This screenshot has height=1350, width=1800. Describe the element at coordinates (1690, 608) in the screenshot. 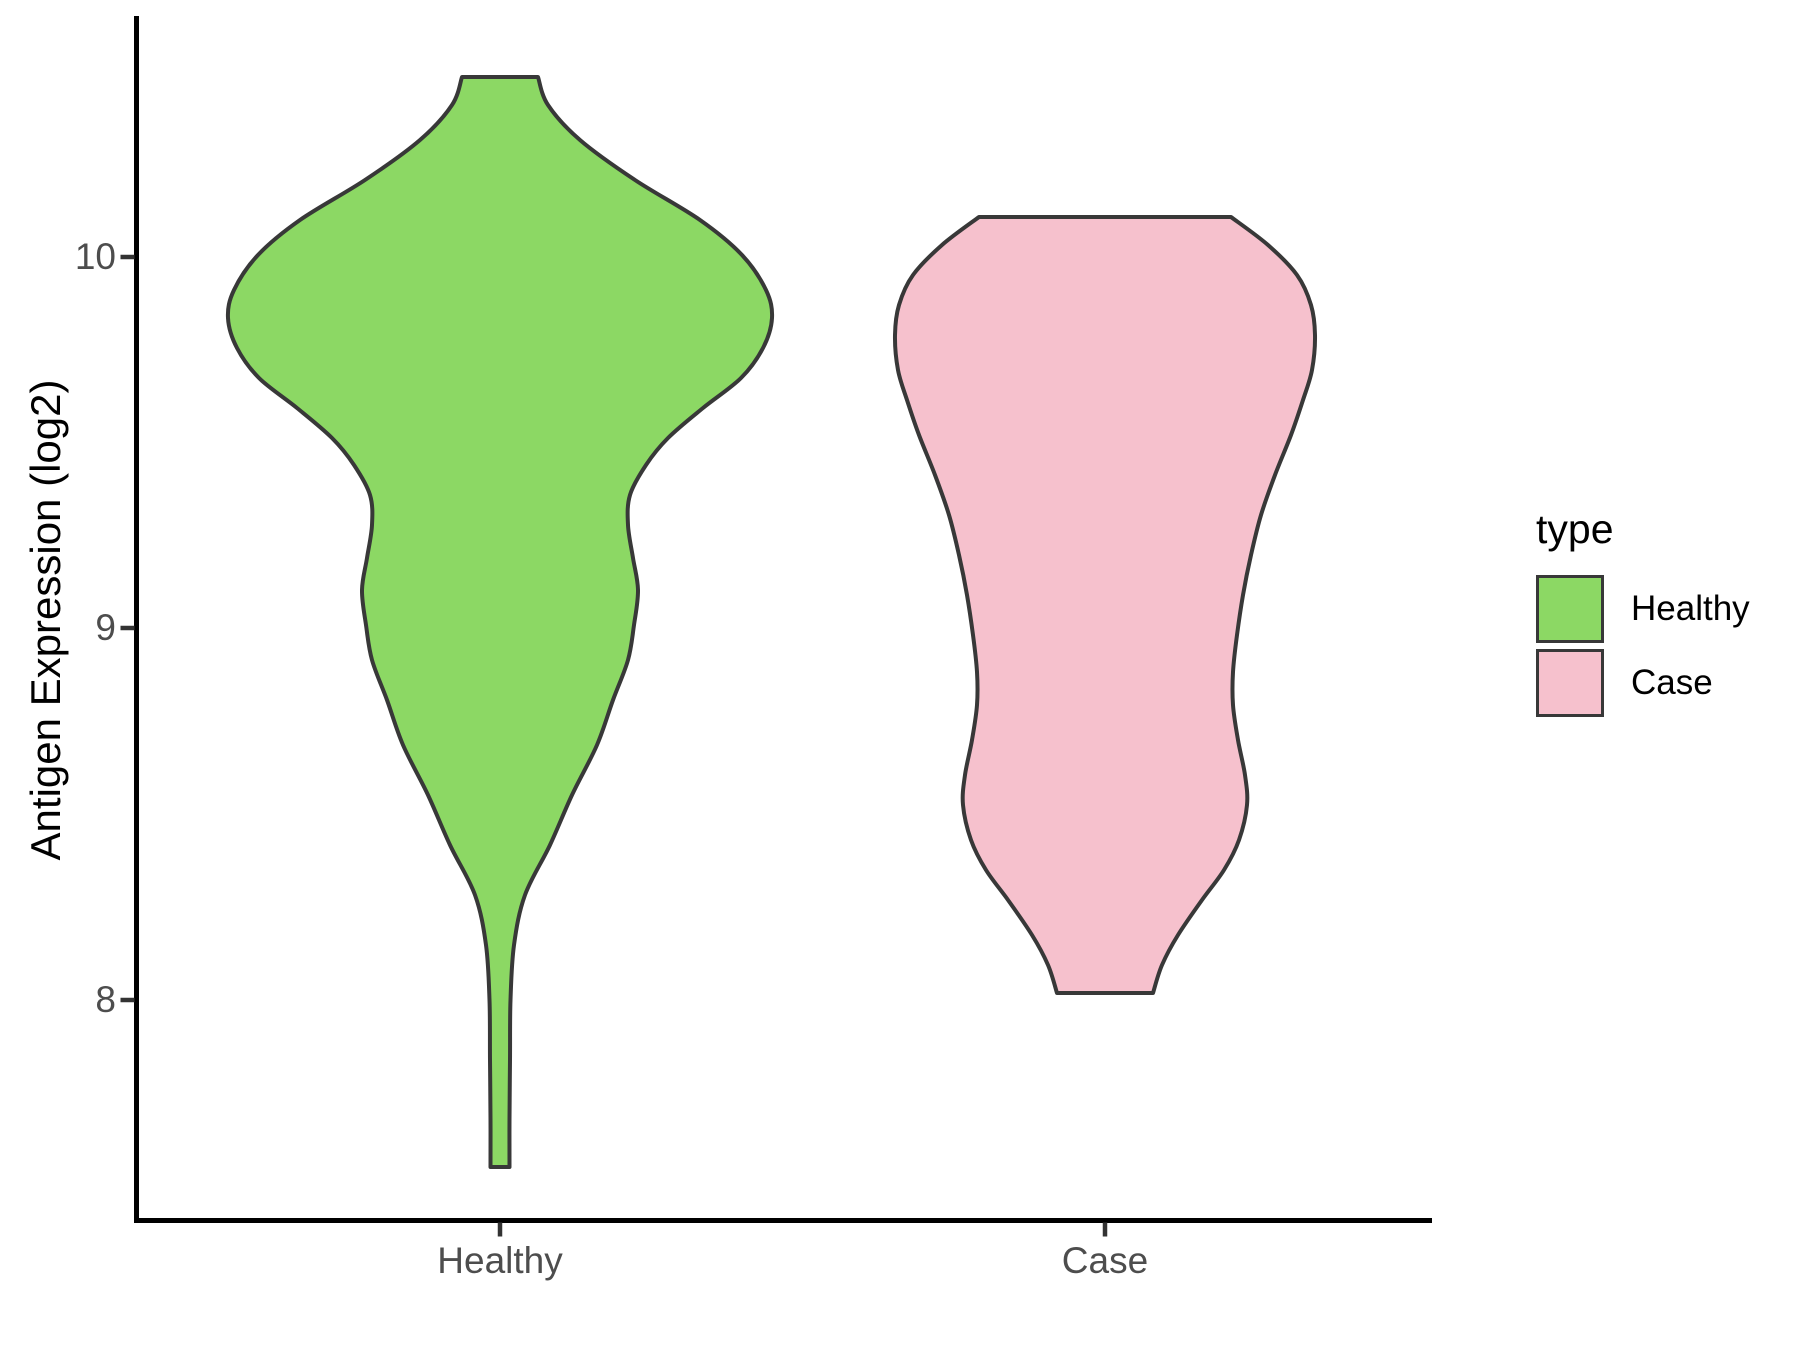

I see `legend-label-healthy: Healthy` at that location.